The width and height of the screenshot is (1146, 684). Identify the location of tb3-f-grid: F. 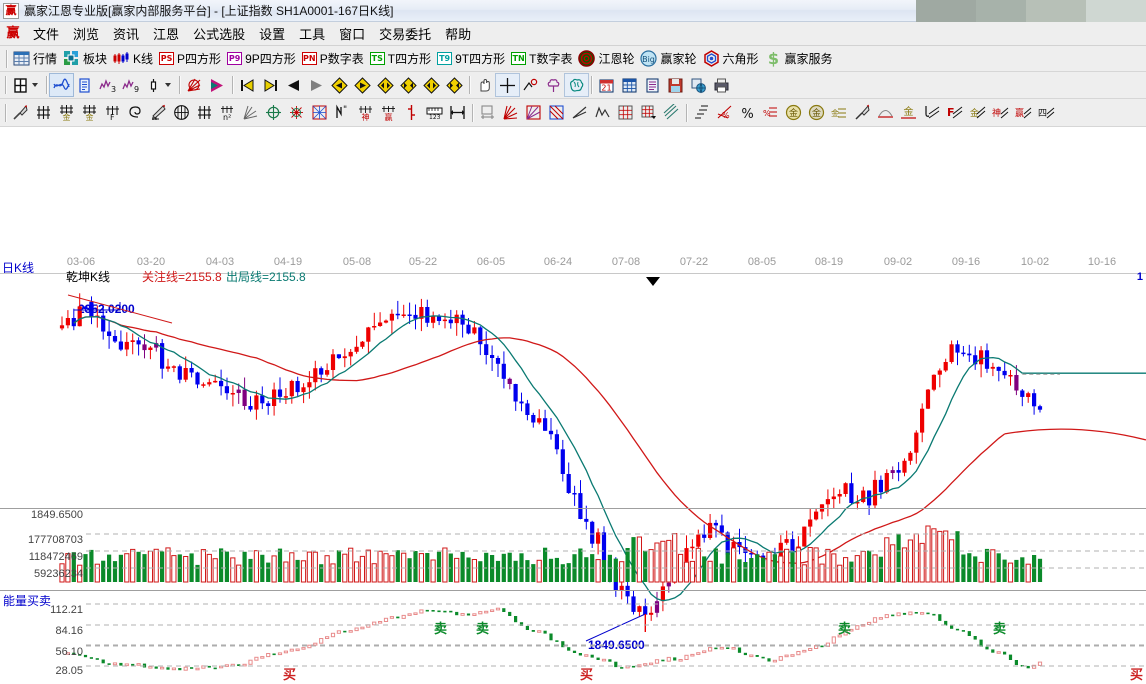
(112, 113).